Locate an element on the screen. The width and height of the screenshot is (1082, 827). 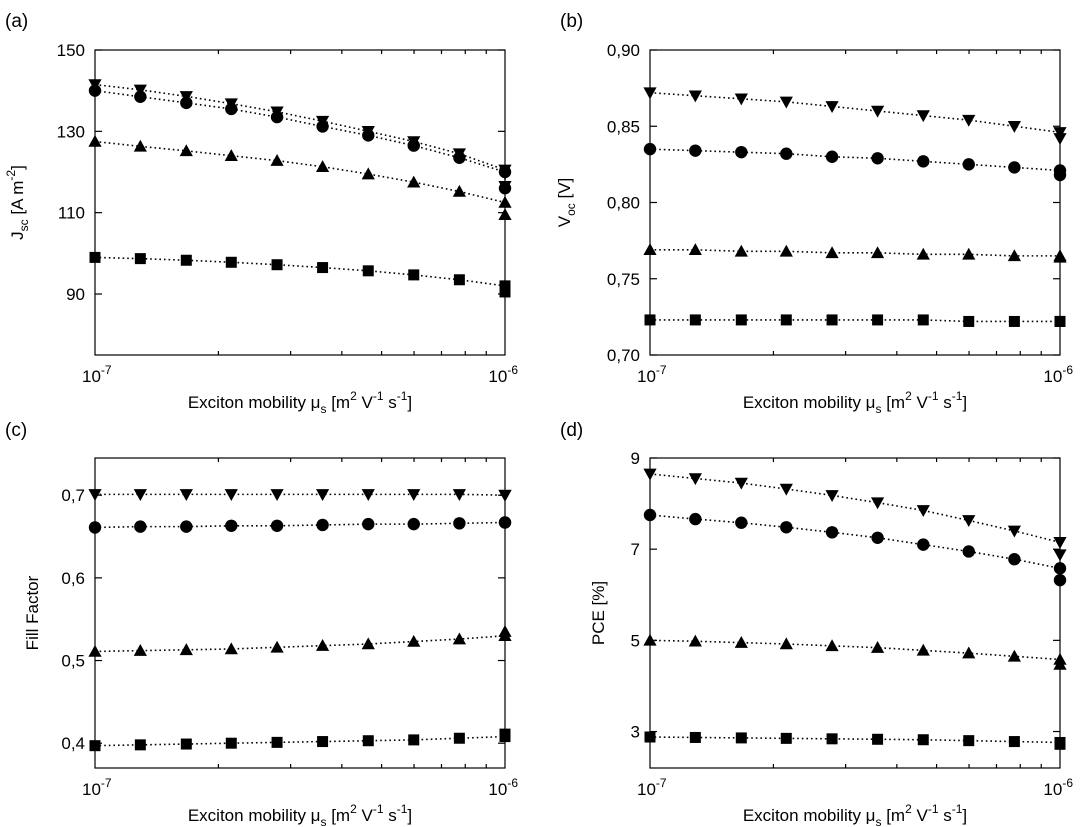
y-tick-label: 0,90 is located at coordinates (623, 50).